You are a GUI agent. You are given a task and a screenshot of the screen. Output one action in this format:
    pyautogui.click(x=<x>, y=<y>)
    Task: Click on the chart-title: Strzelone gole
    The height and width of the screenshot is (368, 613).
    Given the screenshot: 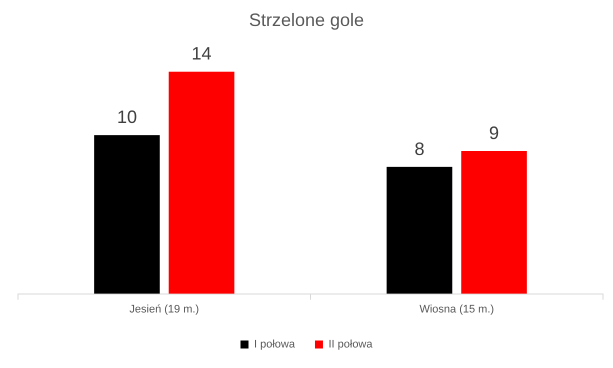 What is the action you would take?
    pyautogui.click(x=306, y=20)
    